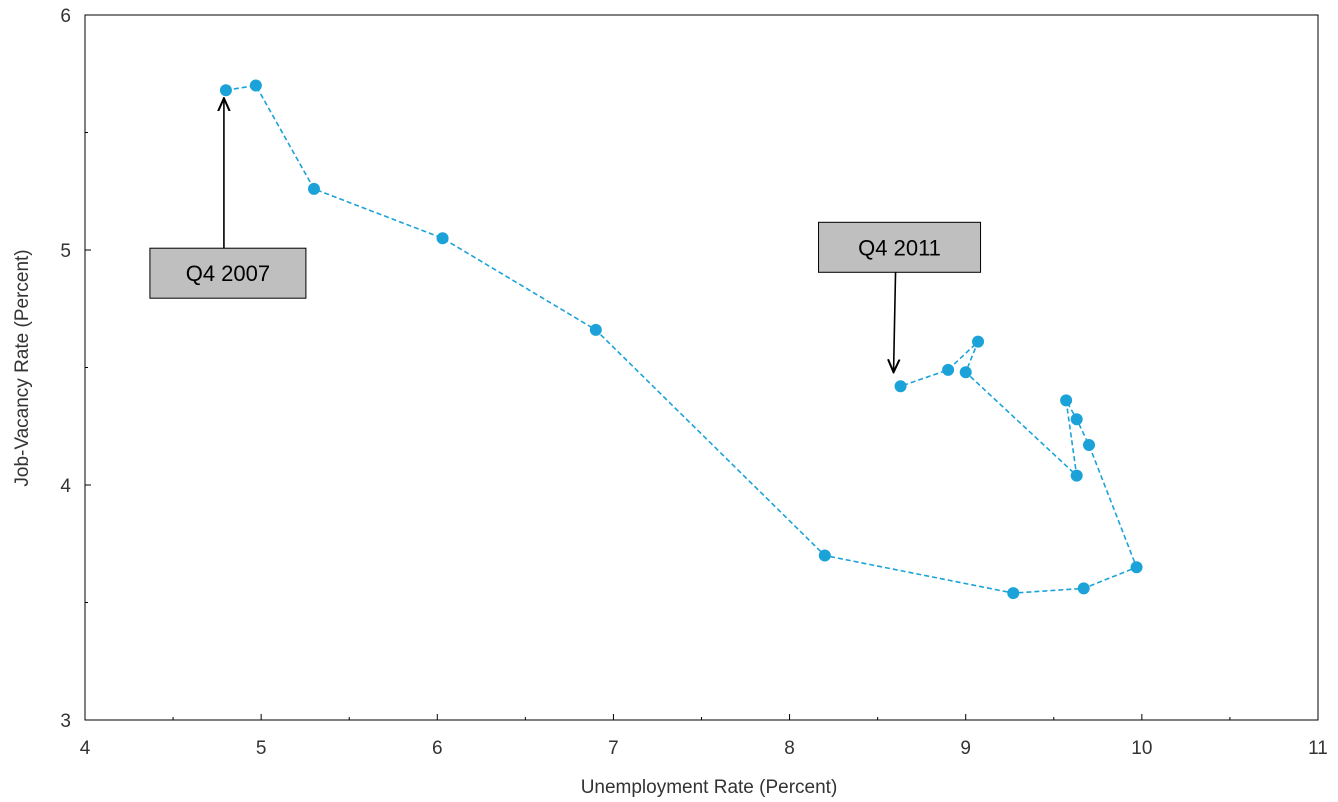  What do you see at coordinates (65, 721) in the screenshot?
I see `y-tick-label: 3` at bounding box center [65, 721].